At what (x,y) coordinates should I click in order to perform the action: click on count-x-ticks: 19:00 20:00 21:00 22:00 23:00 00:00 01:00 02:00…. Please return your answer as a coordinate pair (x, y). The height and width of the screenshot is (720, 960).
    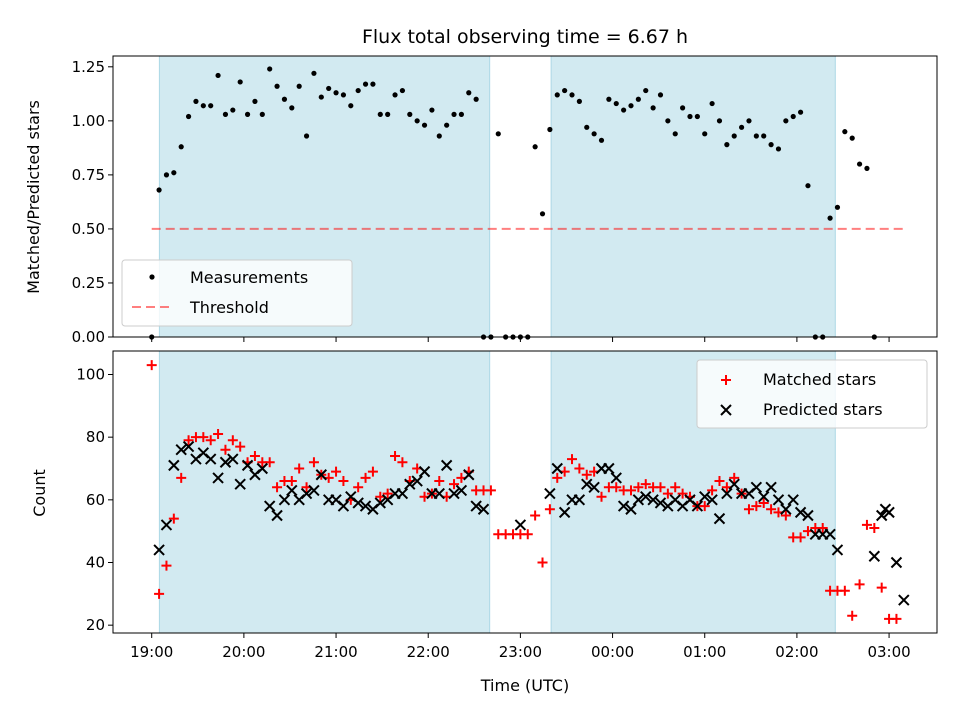
    Looking at the image, I should click on (520, 647).